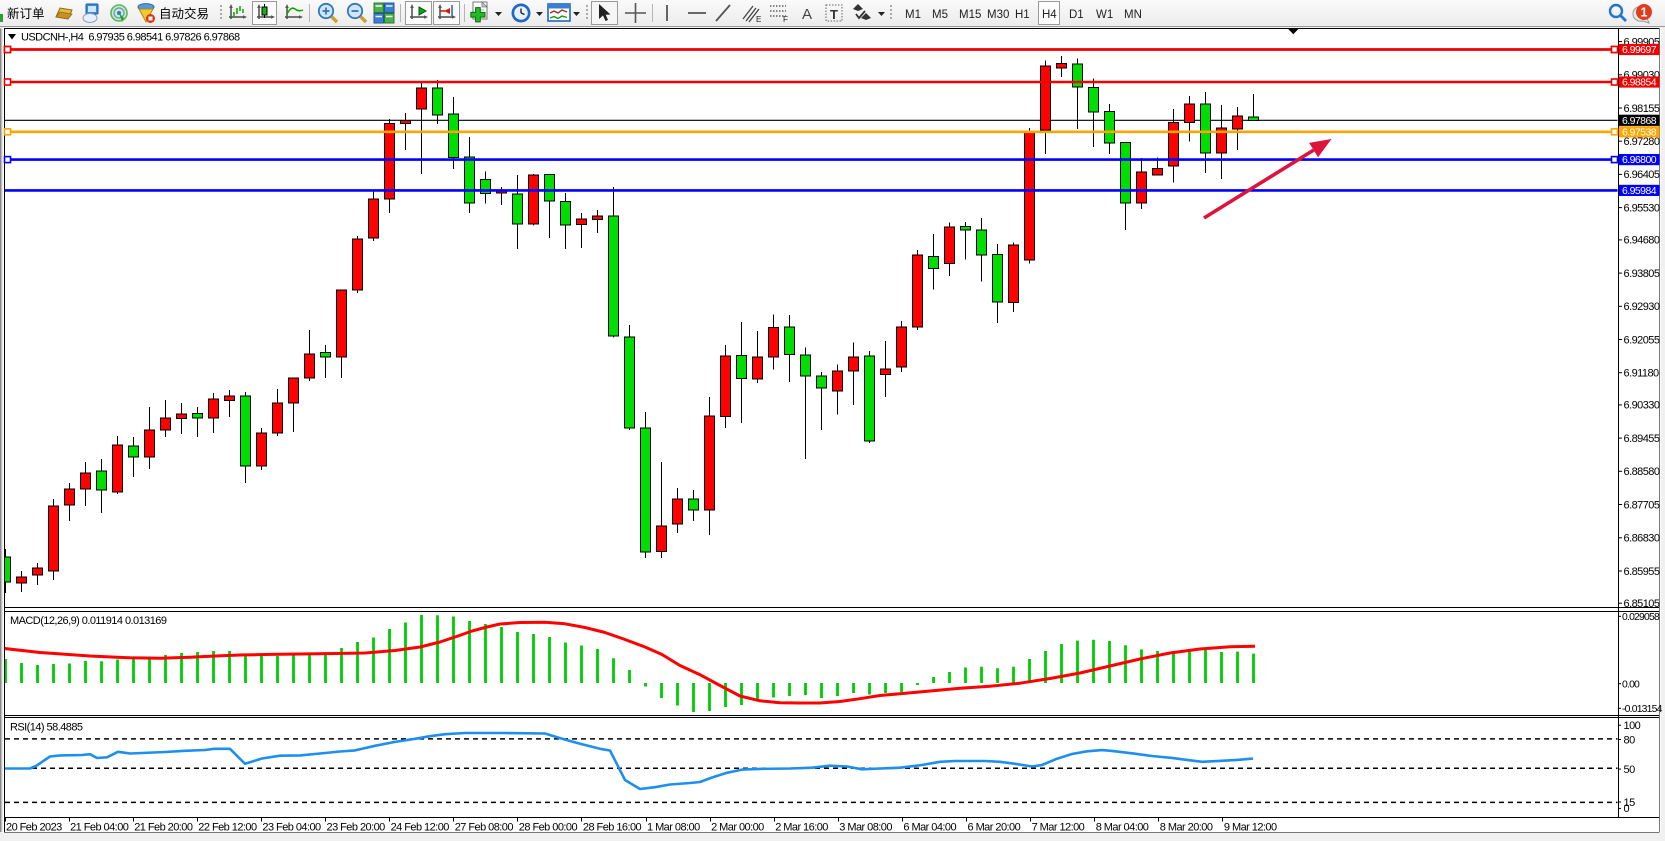 This screenshot has width=1665, height=841. I want to click on svg-text: H1, so click(1022, 15).